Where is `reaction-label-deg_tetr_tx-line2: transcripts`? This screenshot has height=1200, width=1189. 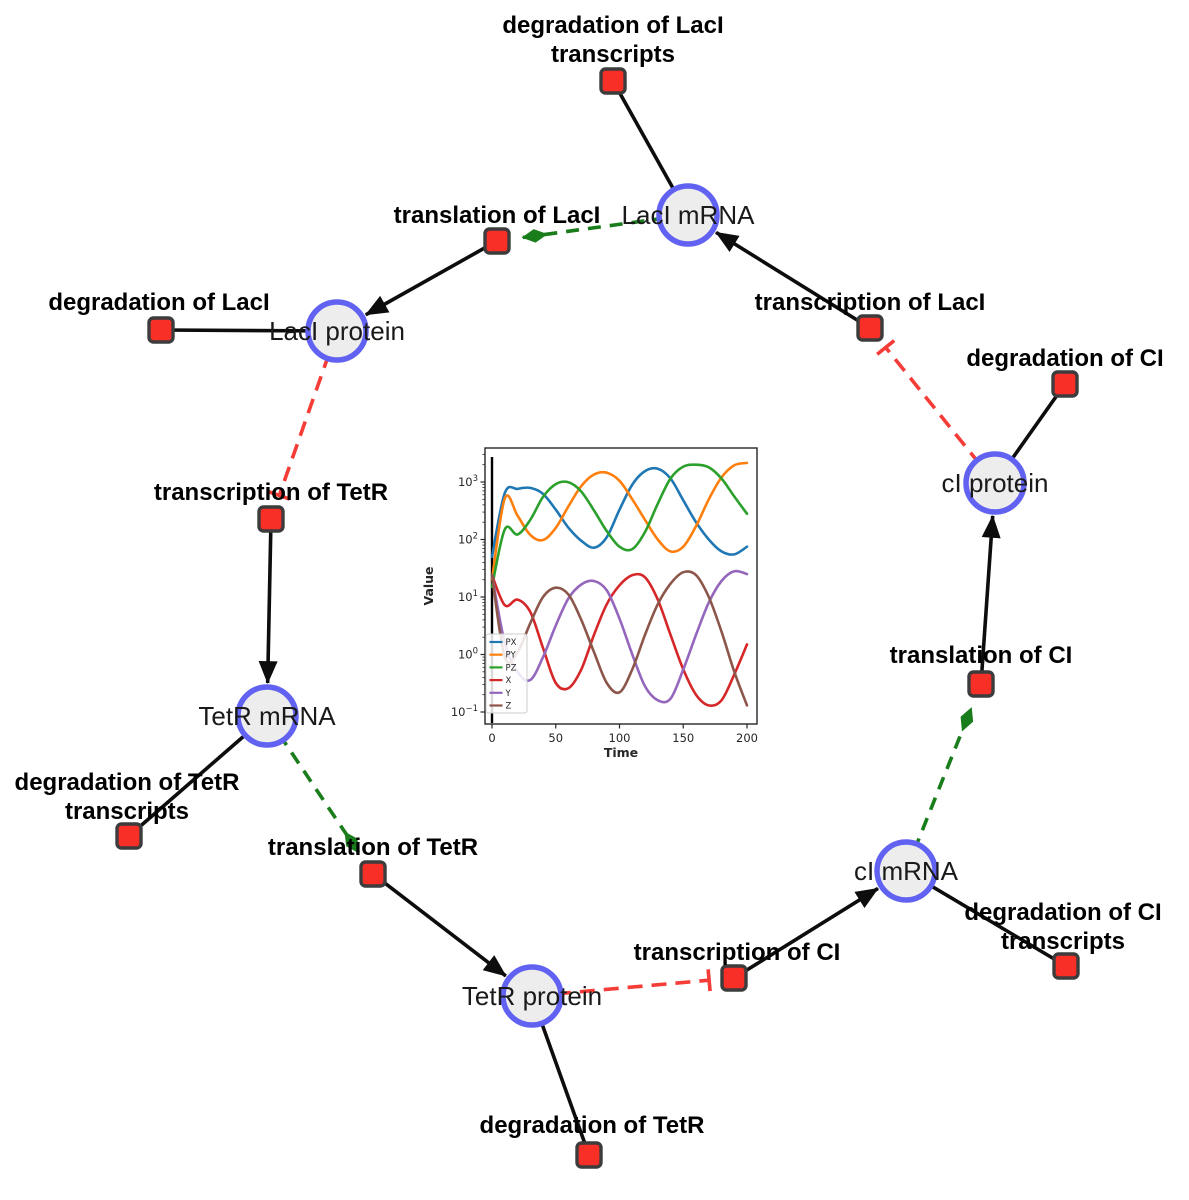
reaction-label-deg_tetr_tx-line2: transcripts is located at coordinates (127, 811).